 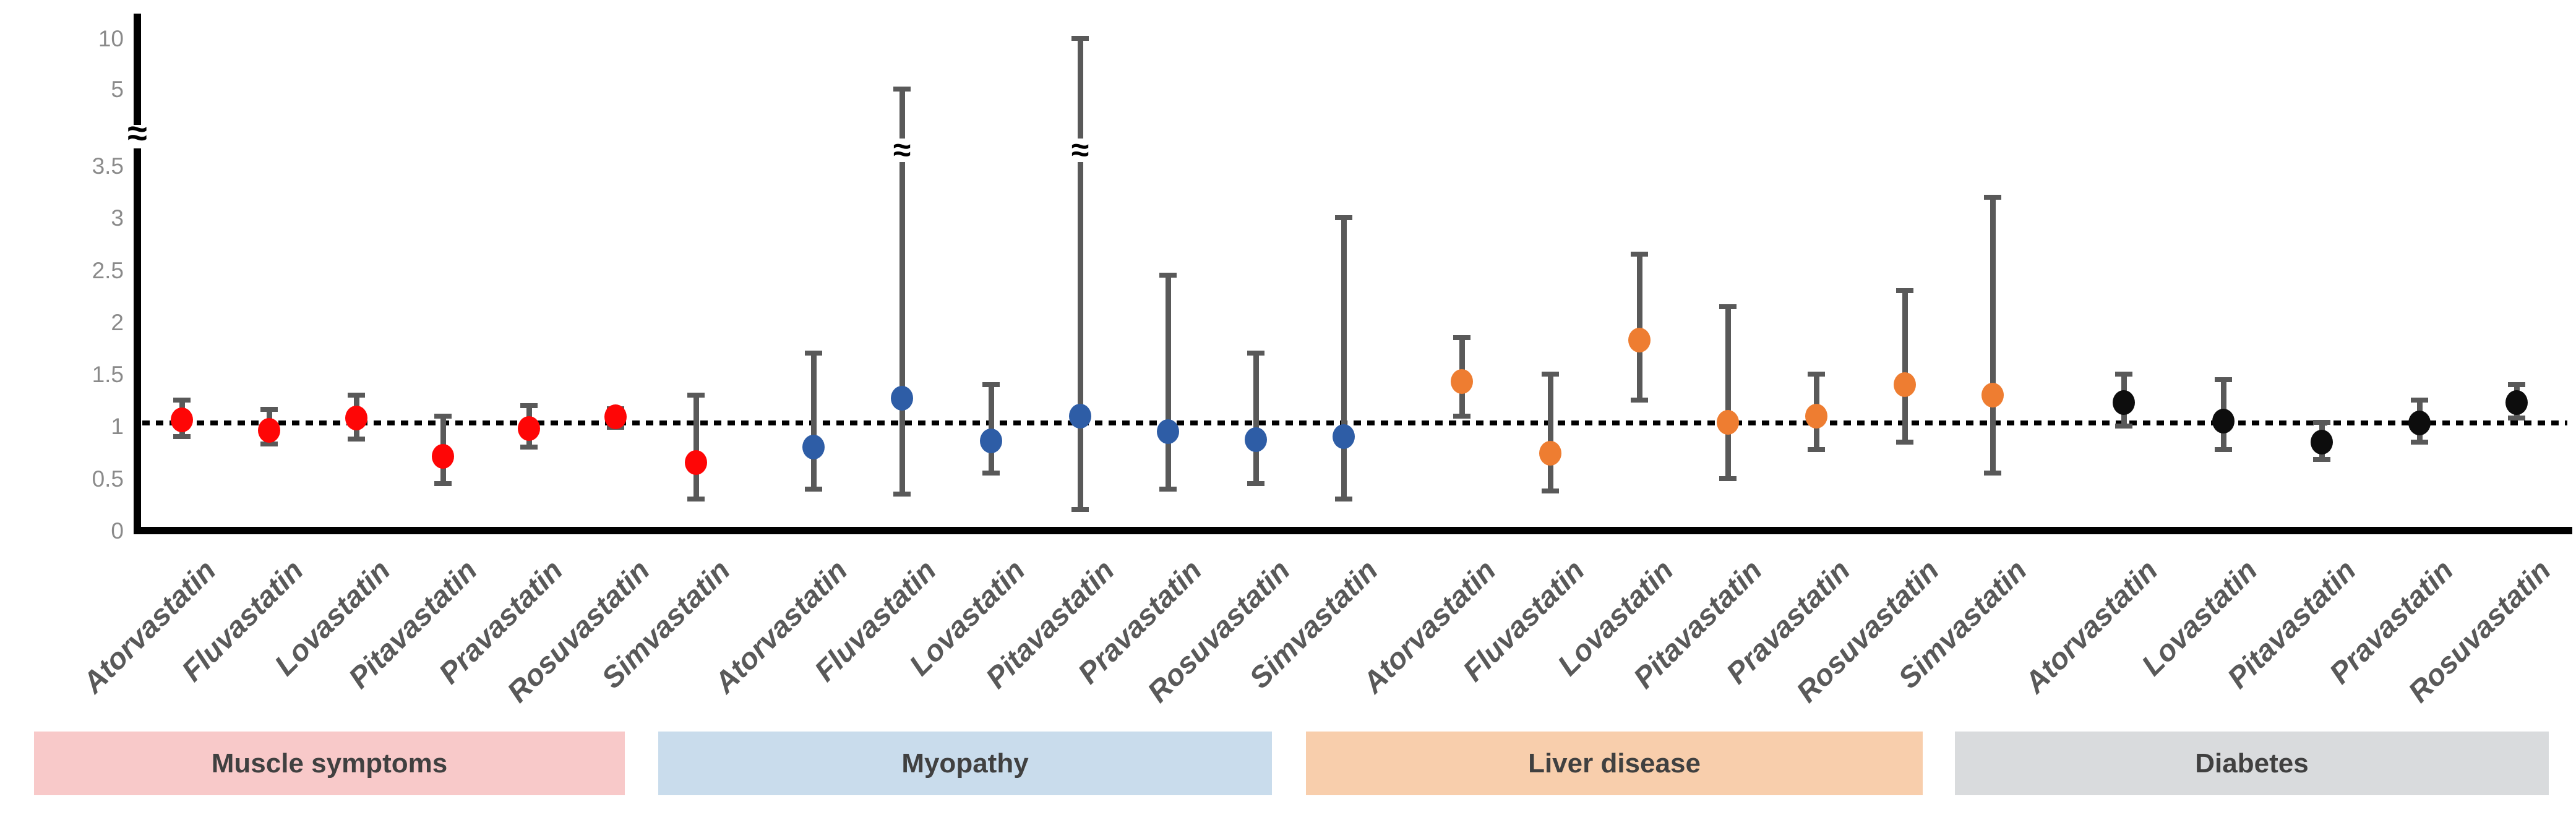 I want to click on group-band-label: Diabetes, so click(x=2252, y=763).